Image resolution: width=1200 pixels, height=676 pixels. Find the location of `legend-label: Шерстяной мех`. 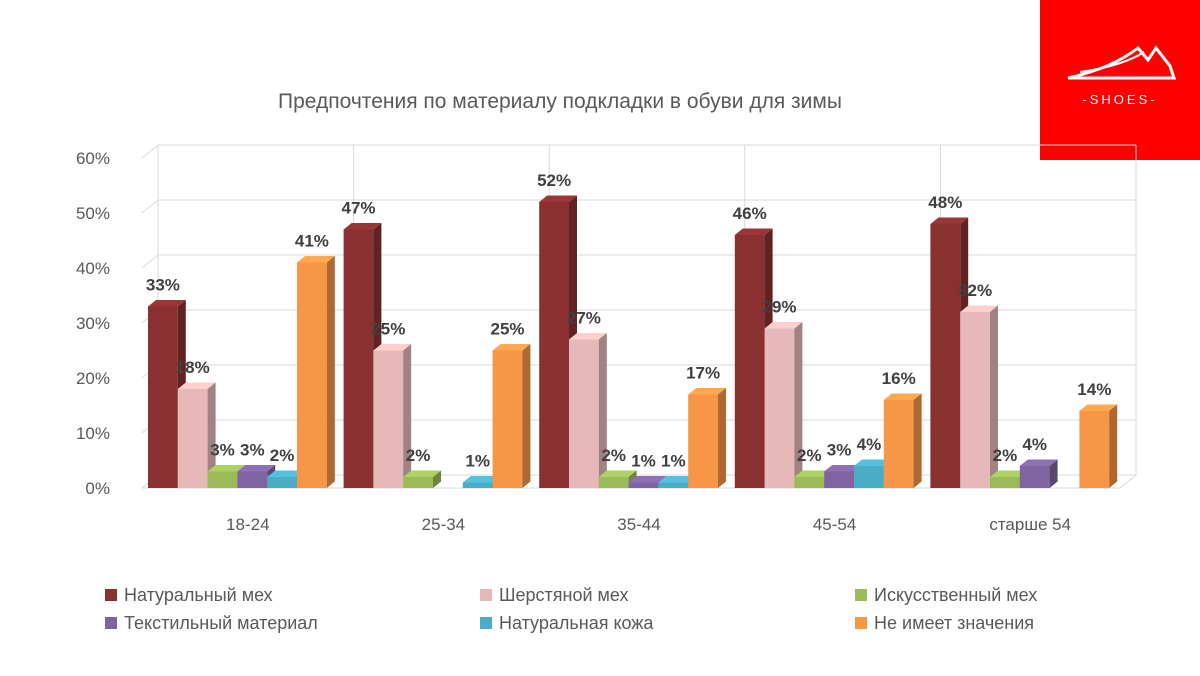

legend-label: Шерстяной мех is located at coordinates (564, 594).